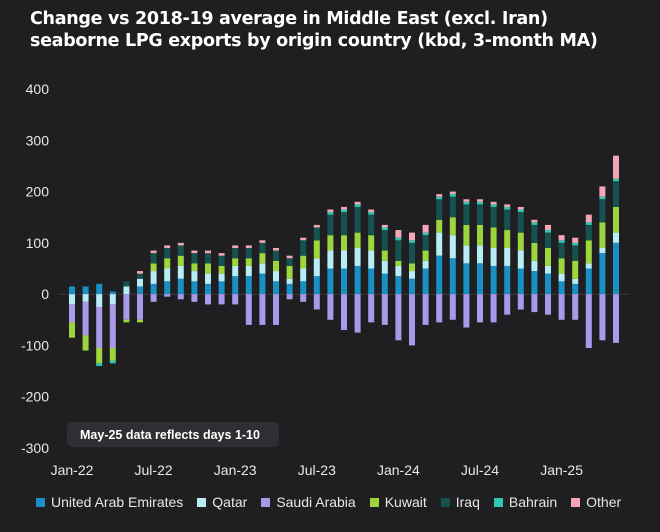 The height and width of the screenshot is (532, 660). What do you see at coordinates (38, 192) in the screenshot?
I see `y-tick-label: 200` at bounding box center [38, 192].